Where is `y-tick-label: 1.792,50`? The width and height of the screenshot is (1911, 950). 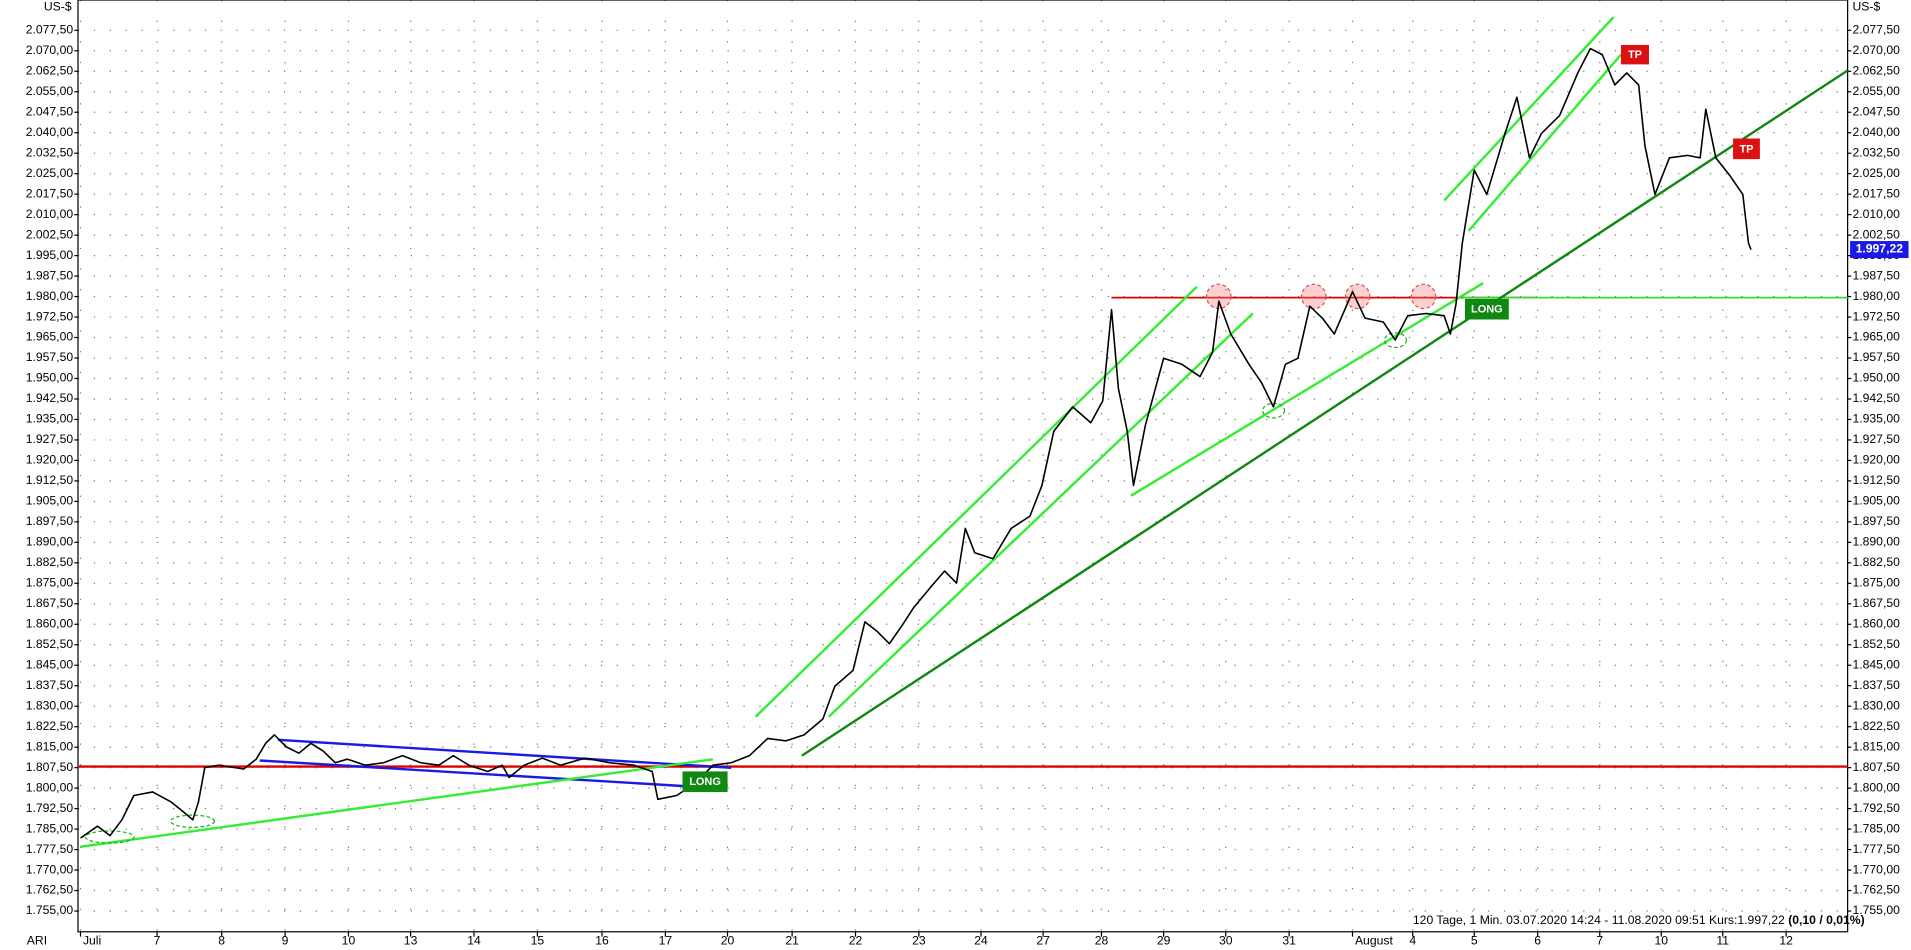
y-tick-label: 1.792,50 is located at coordinates (50, 808).